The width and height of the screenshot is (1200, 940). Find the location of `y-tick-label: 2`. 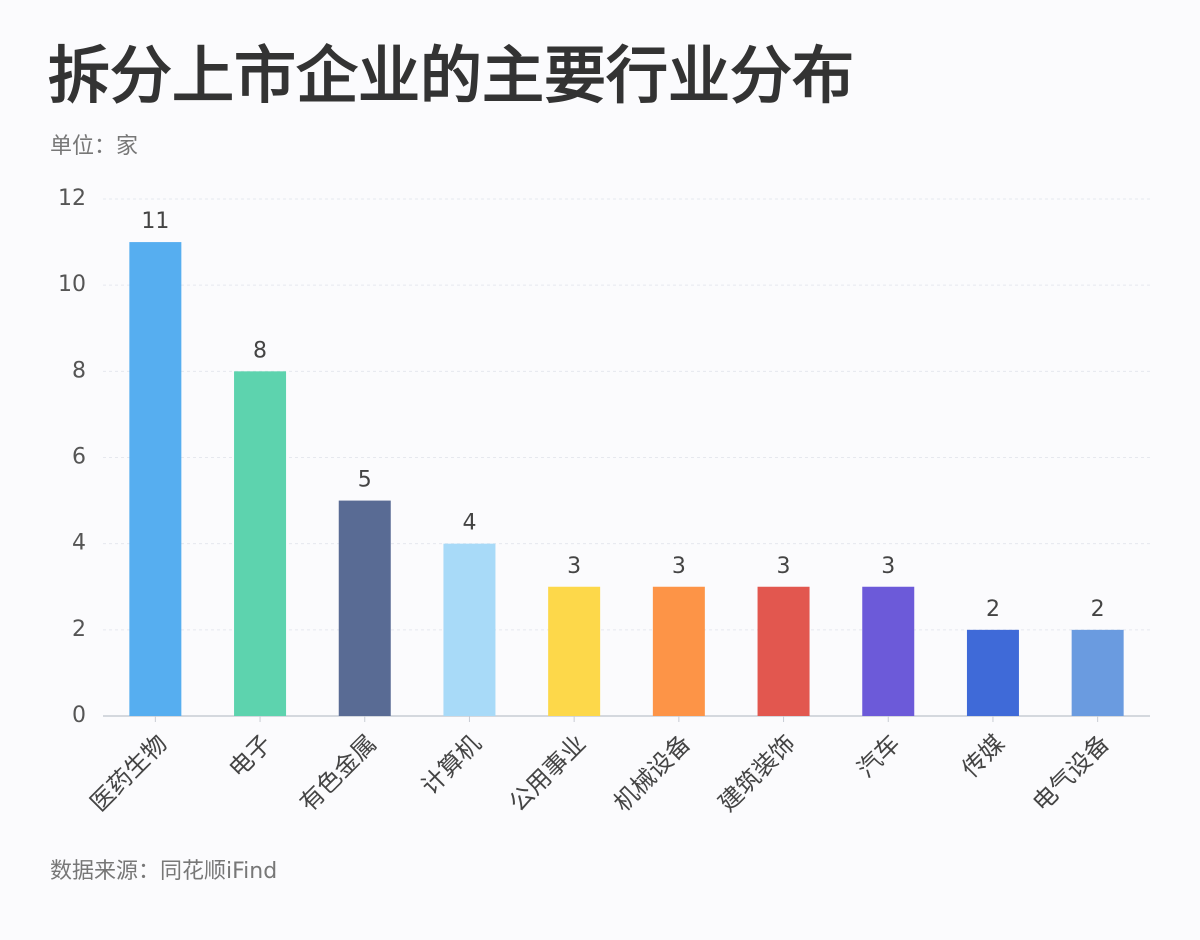

y-tick-label: 2 is located at coordinates (79, 629).